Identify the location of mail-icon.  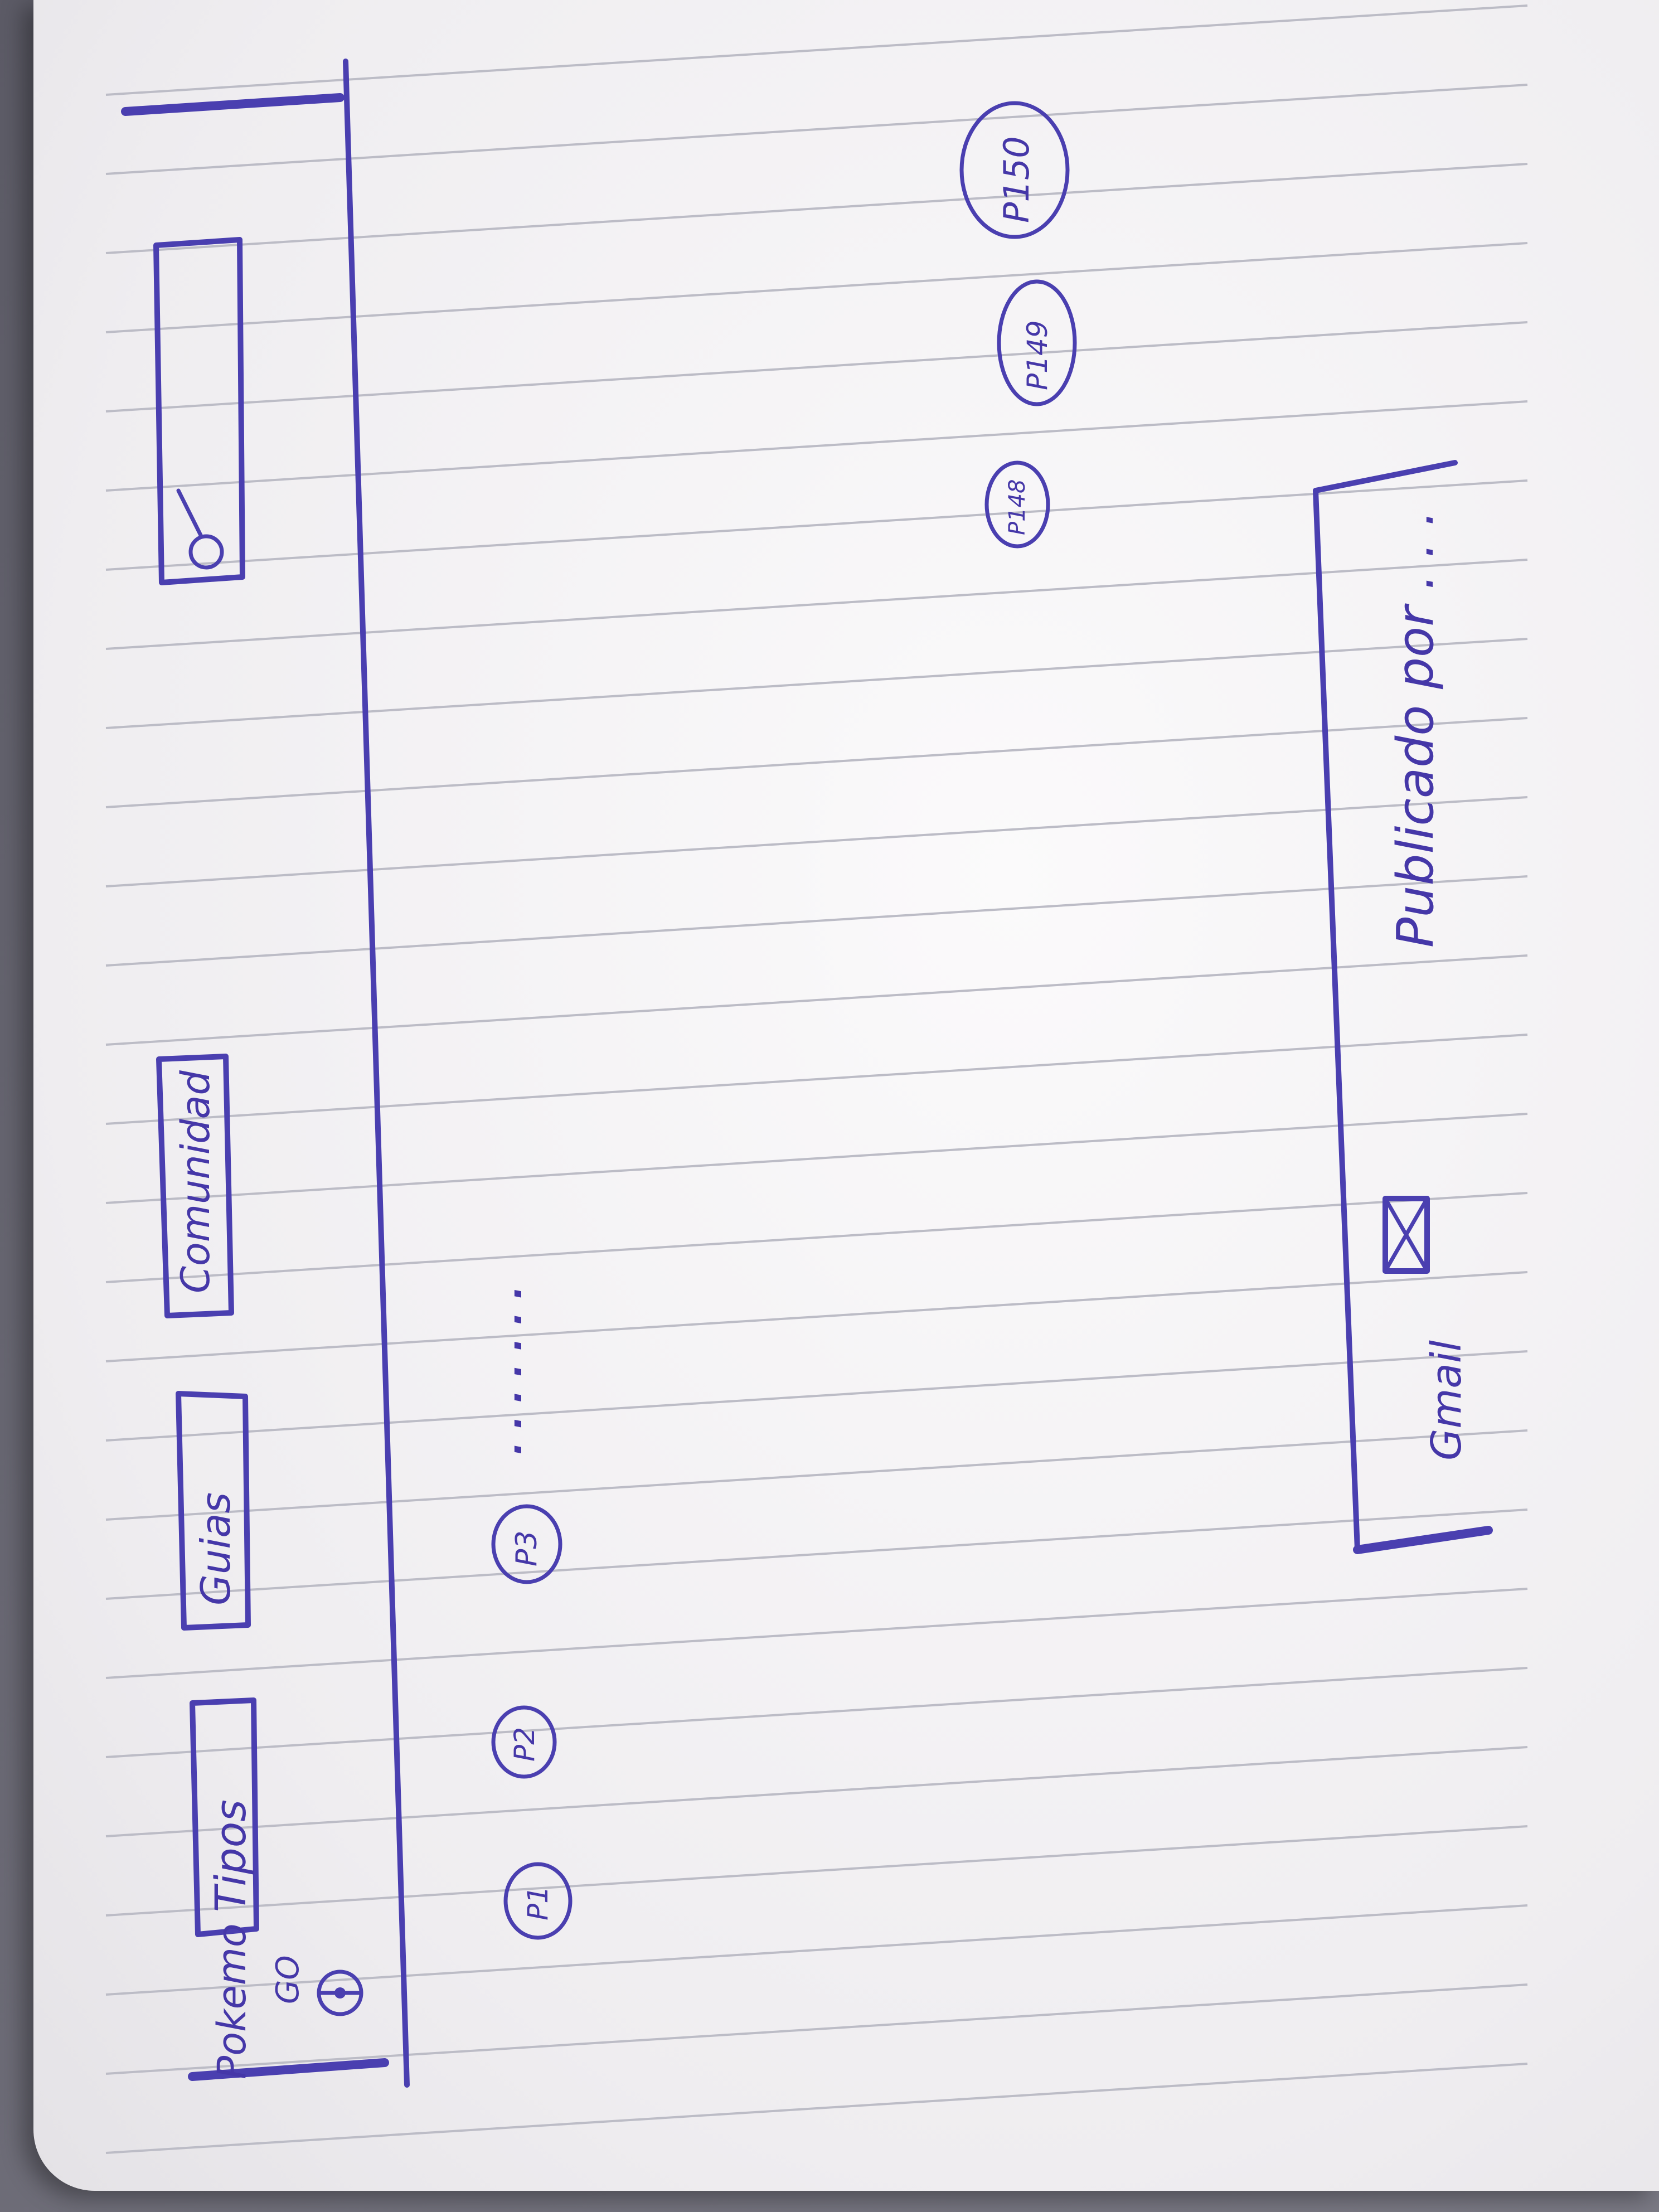
(1406, 1235).